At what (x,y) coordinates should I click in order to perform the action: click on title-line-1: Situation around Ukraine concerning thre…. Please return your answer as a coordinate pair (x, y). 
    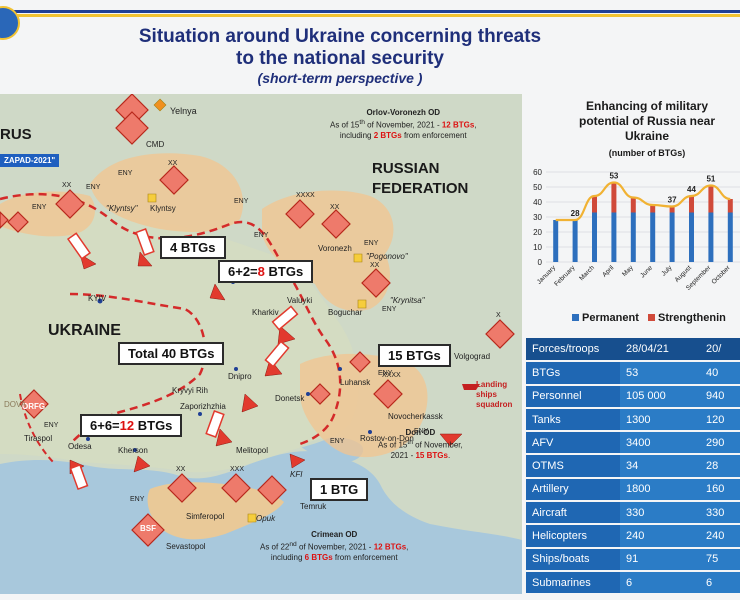
    Looking at the image, I should click on (340, 36).